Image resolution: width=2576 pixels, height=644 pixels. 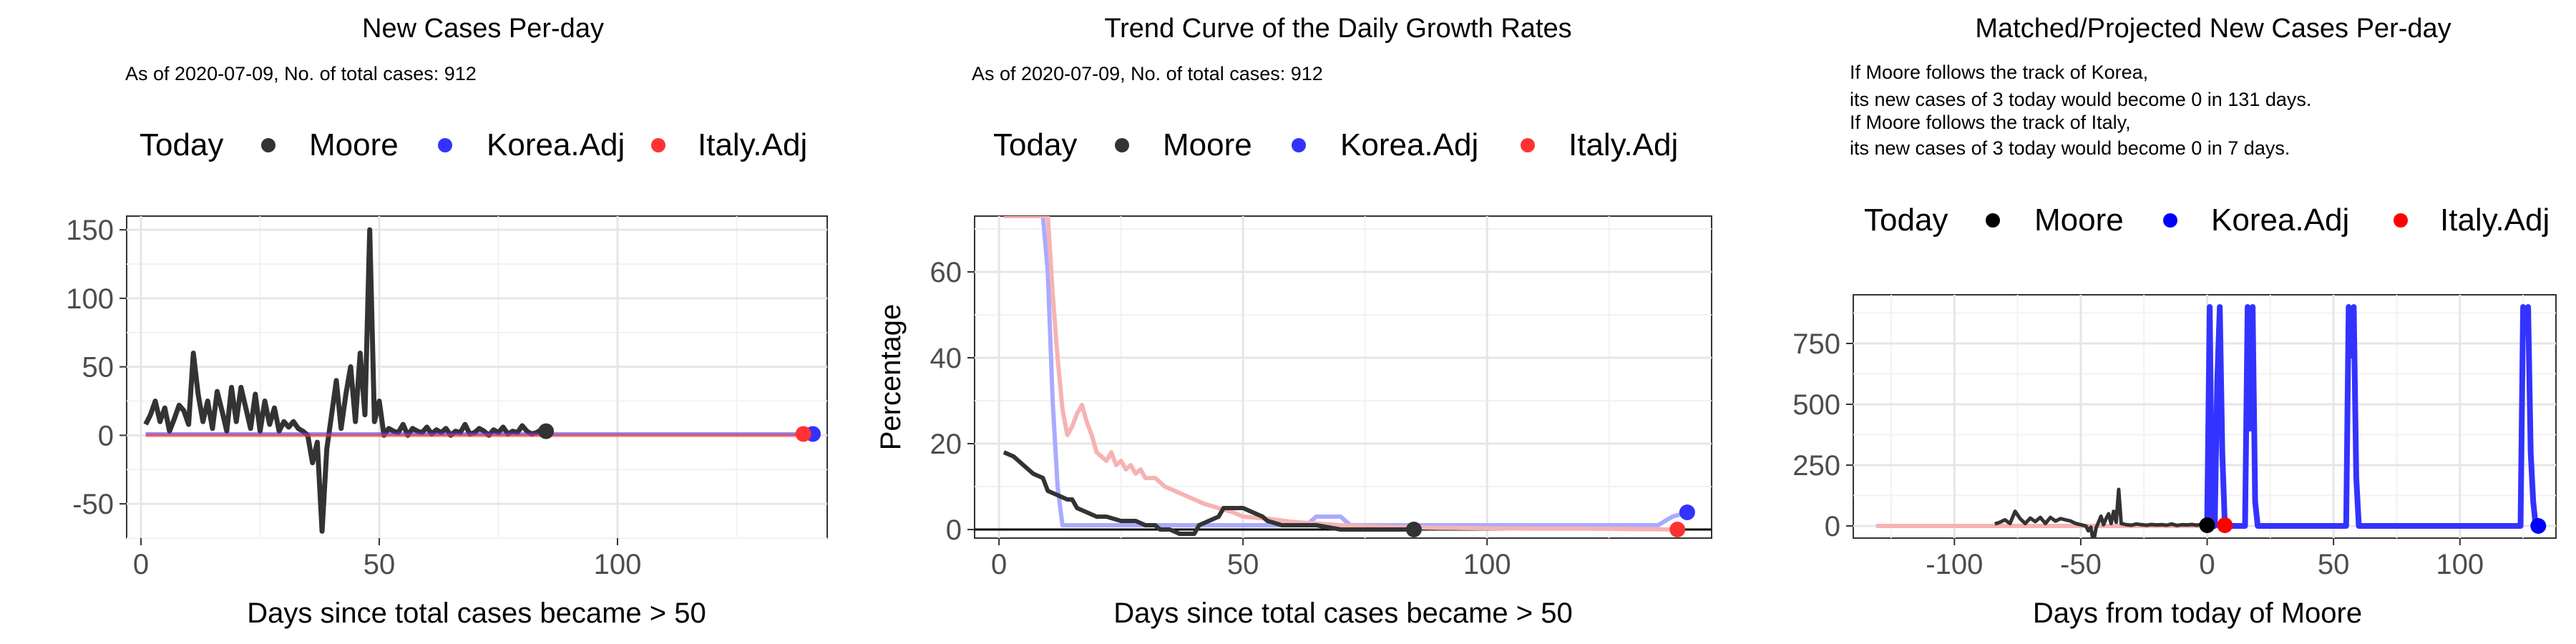 What do you see at coordinates (483, 29) in the screenshot?
I see `chart-title: New Cases Per-day` at bounding box center [483, 29].